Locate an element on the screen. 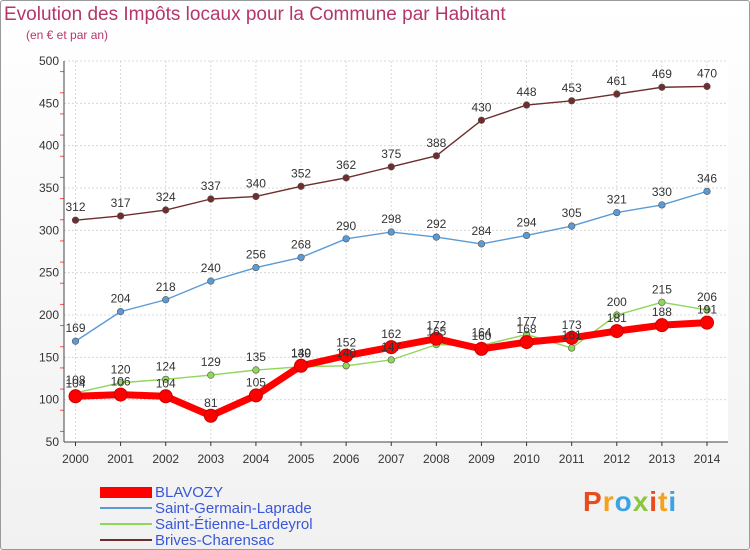 The width and height of the screenshot is (750, 550). data-label: 173 is located at coordinates (572, 325).